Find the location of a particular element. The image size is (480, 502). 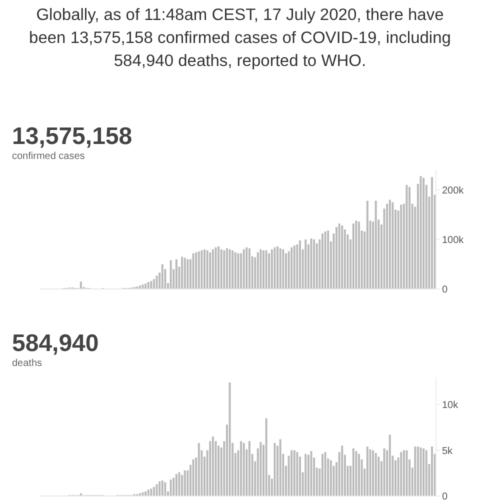

y-tick-label: 5k is located at coordinates (448, 451).